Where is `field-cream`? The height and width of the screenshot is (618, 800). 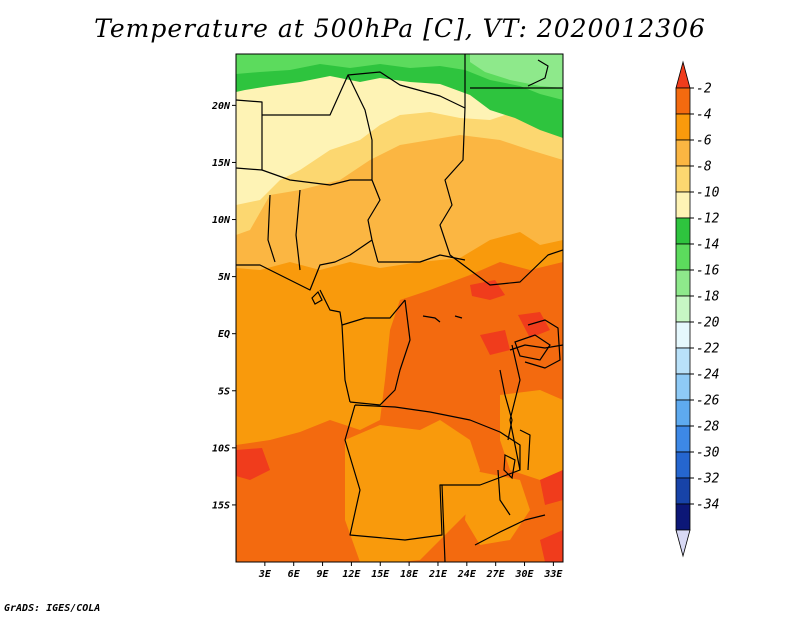 field-cream is located at coordinates (378, 129).